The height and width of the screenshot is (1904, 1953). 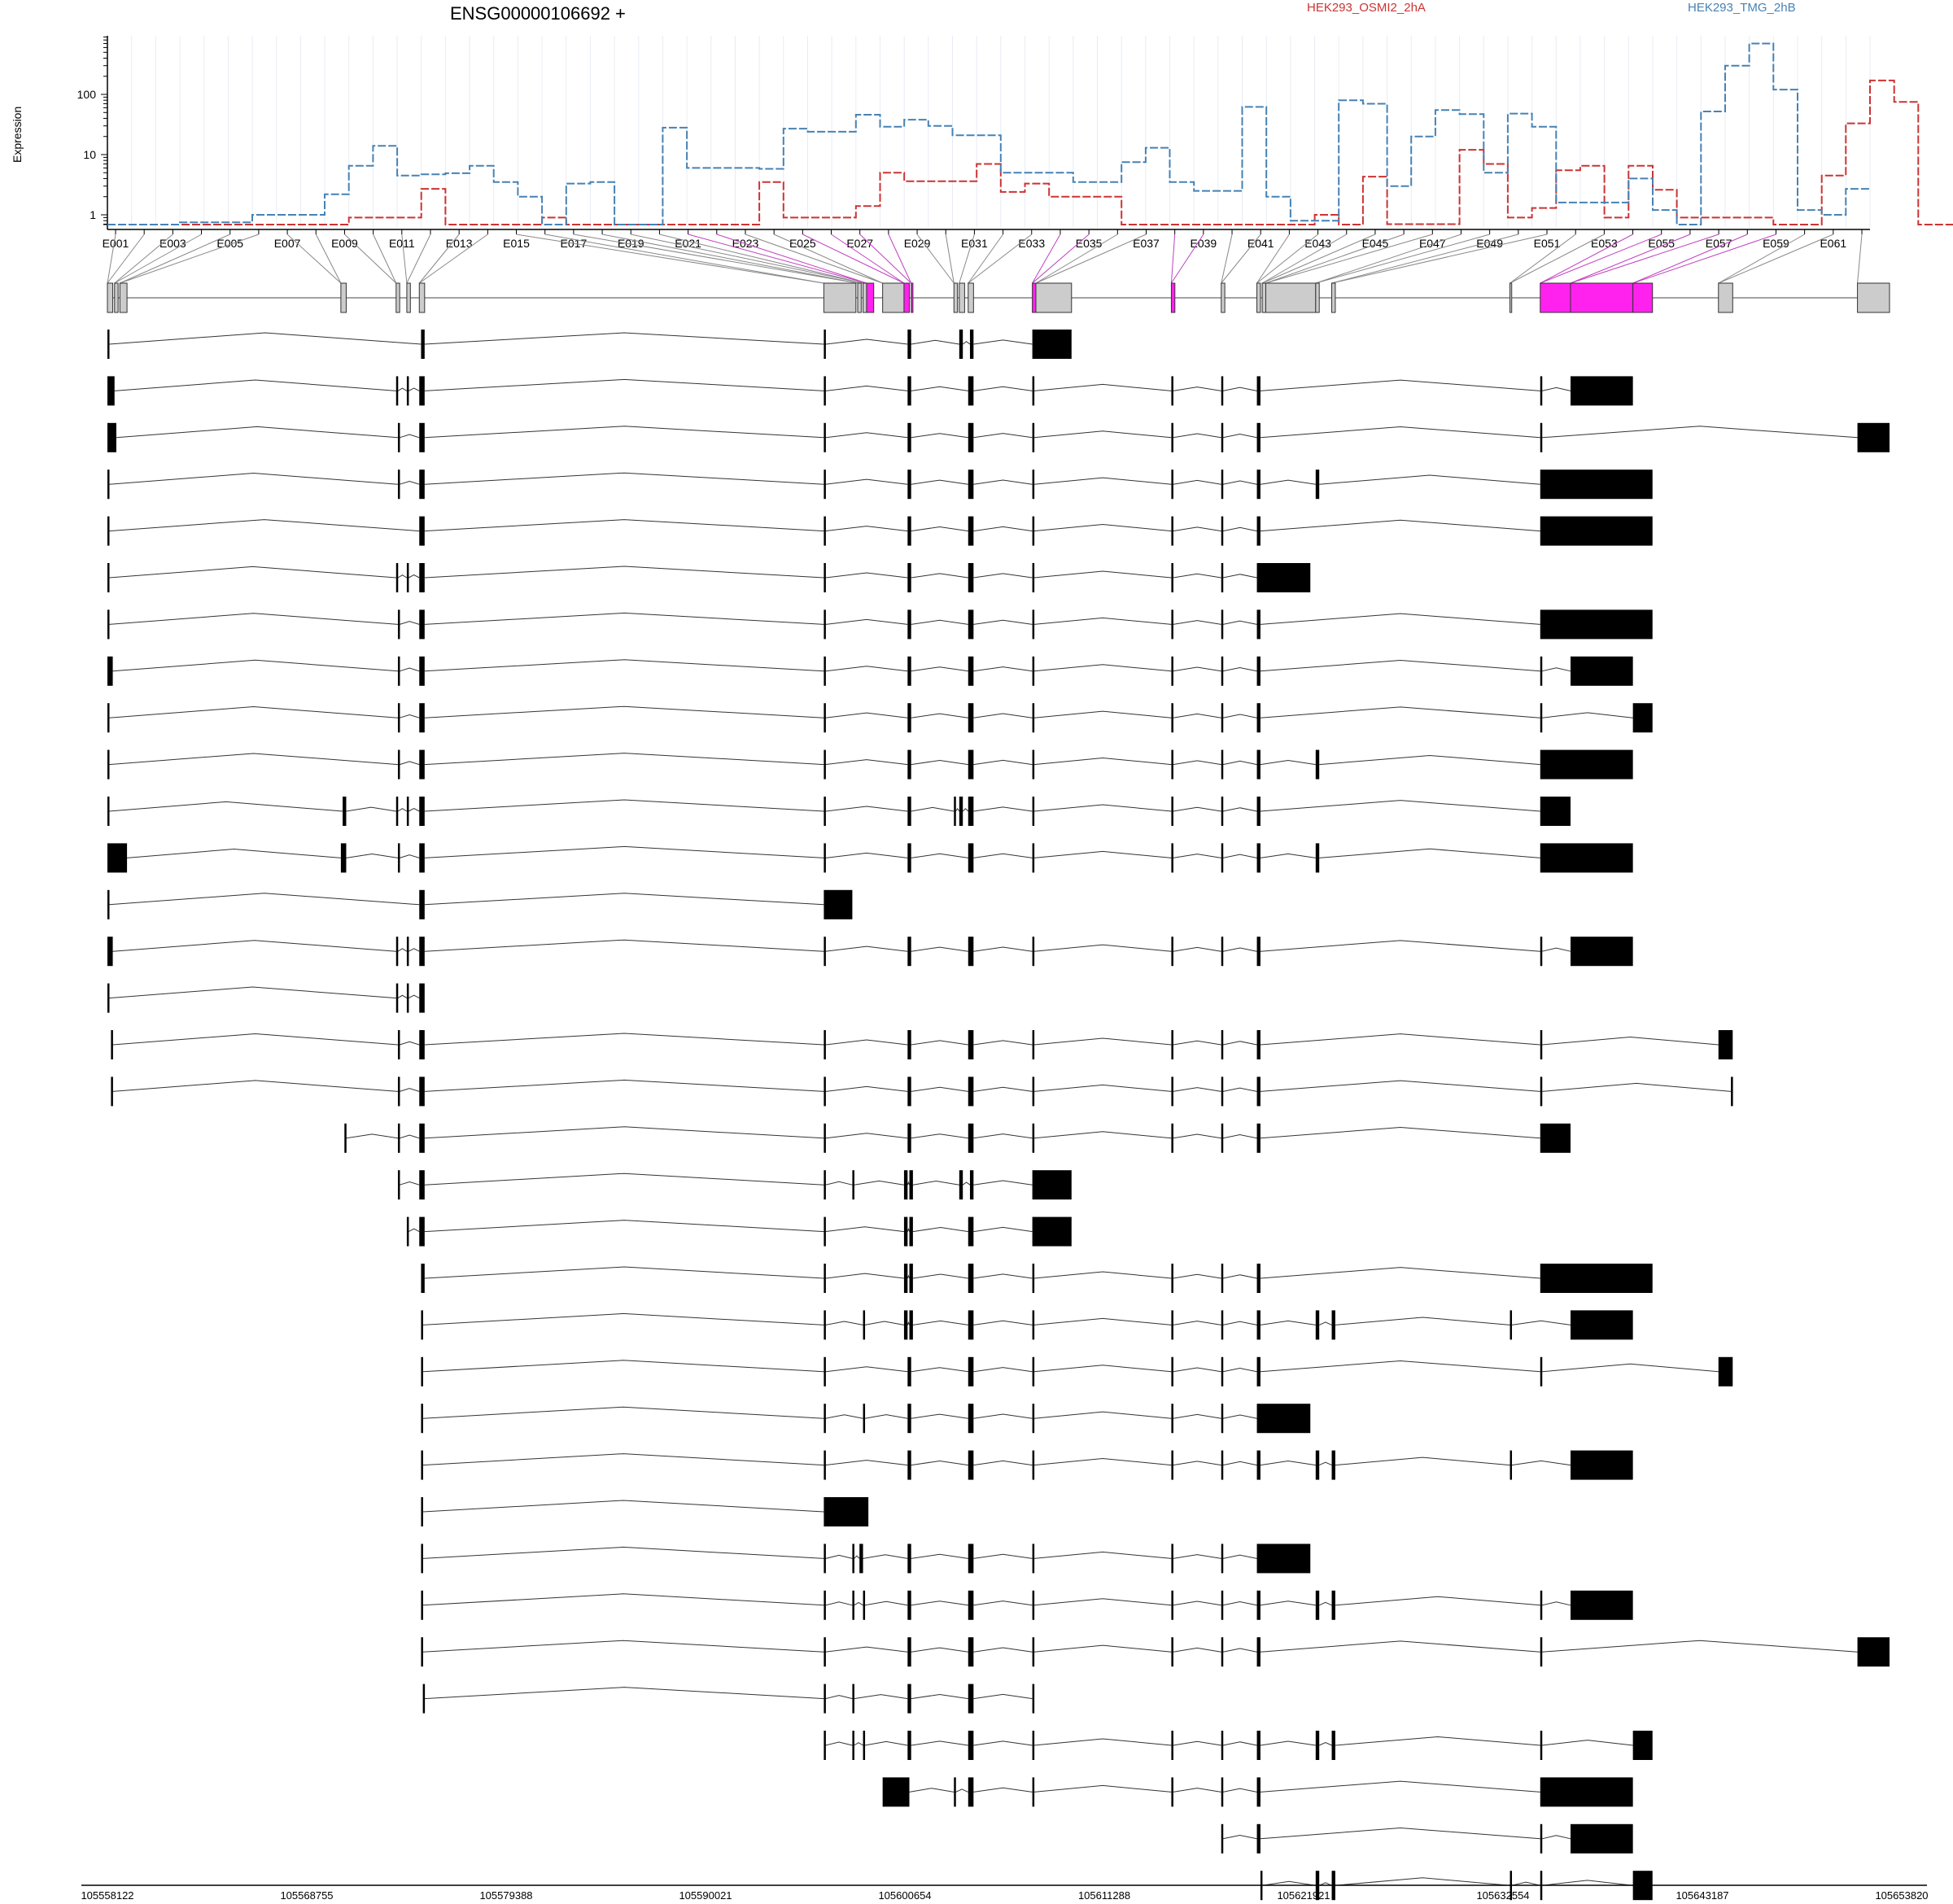 I want to click on gene-model, so click(x=998, y=297).